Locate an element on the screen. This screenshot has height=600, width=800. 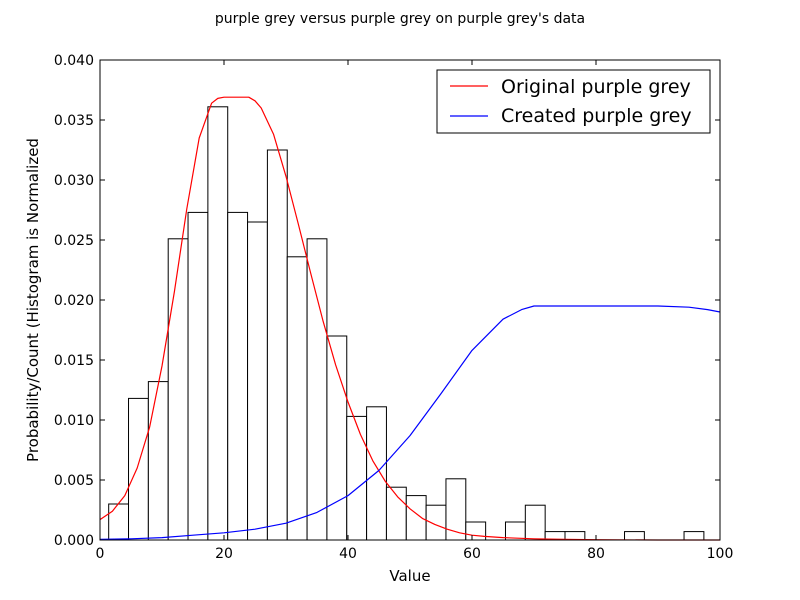
legend-frame is located at coordinates (573, 101).